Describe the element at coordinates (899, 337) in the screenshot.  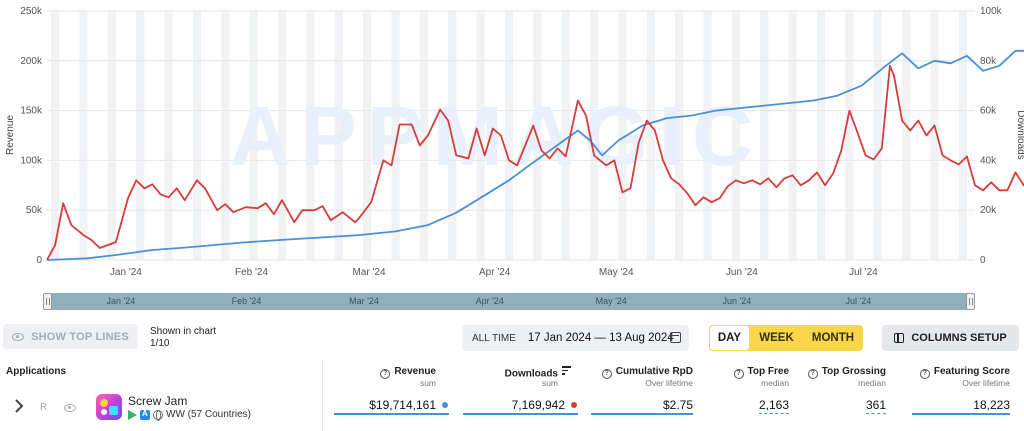
I see `columns-icon` at that location.